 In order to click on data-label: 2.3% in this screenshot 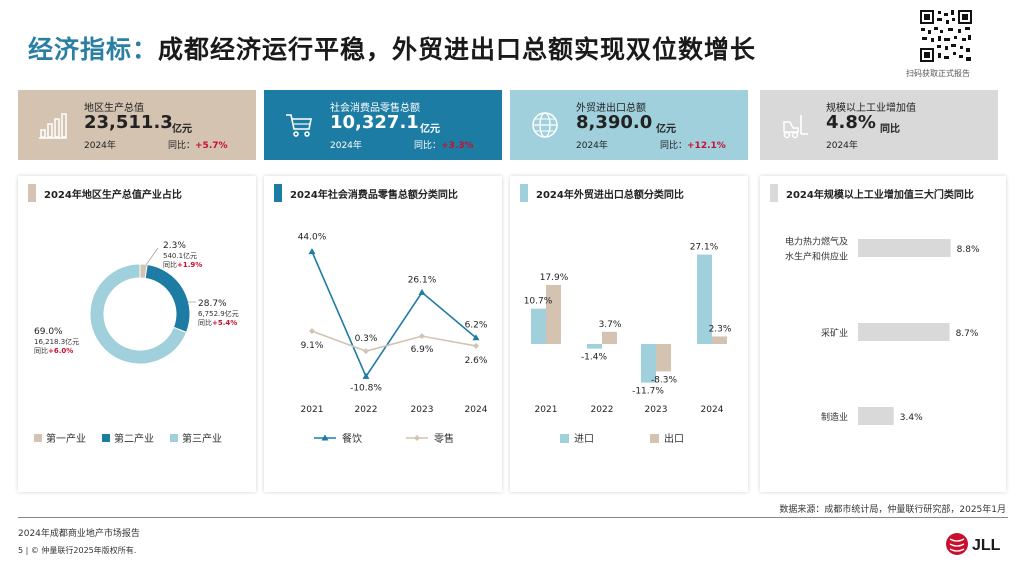, I will do `click(720, 329)`.